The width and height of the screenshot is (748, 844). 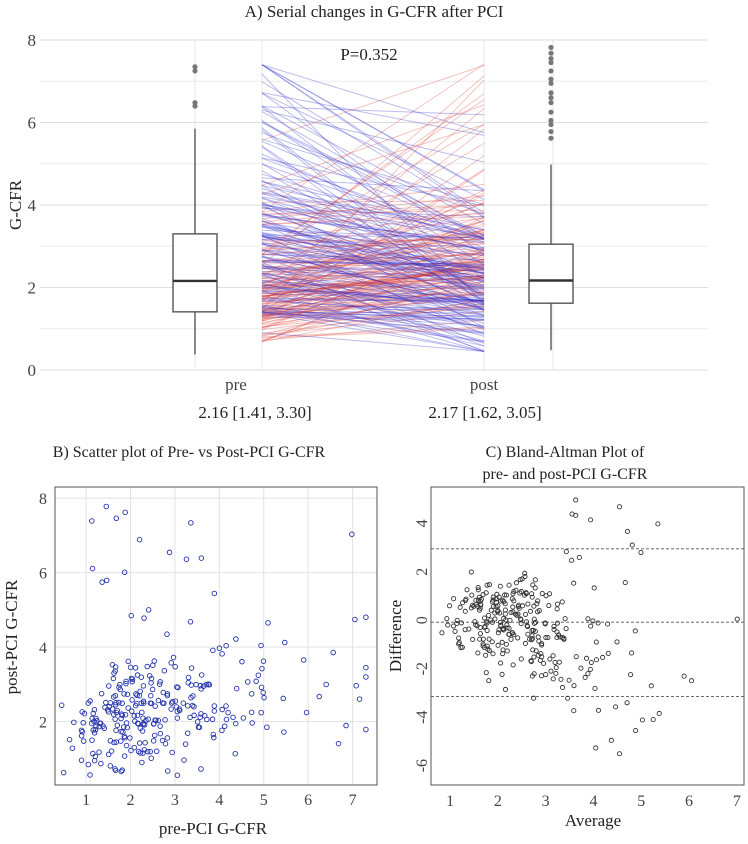 I want to click on y-tick-label: 6, so click(x=43, y=574).